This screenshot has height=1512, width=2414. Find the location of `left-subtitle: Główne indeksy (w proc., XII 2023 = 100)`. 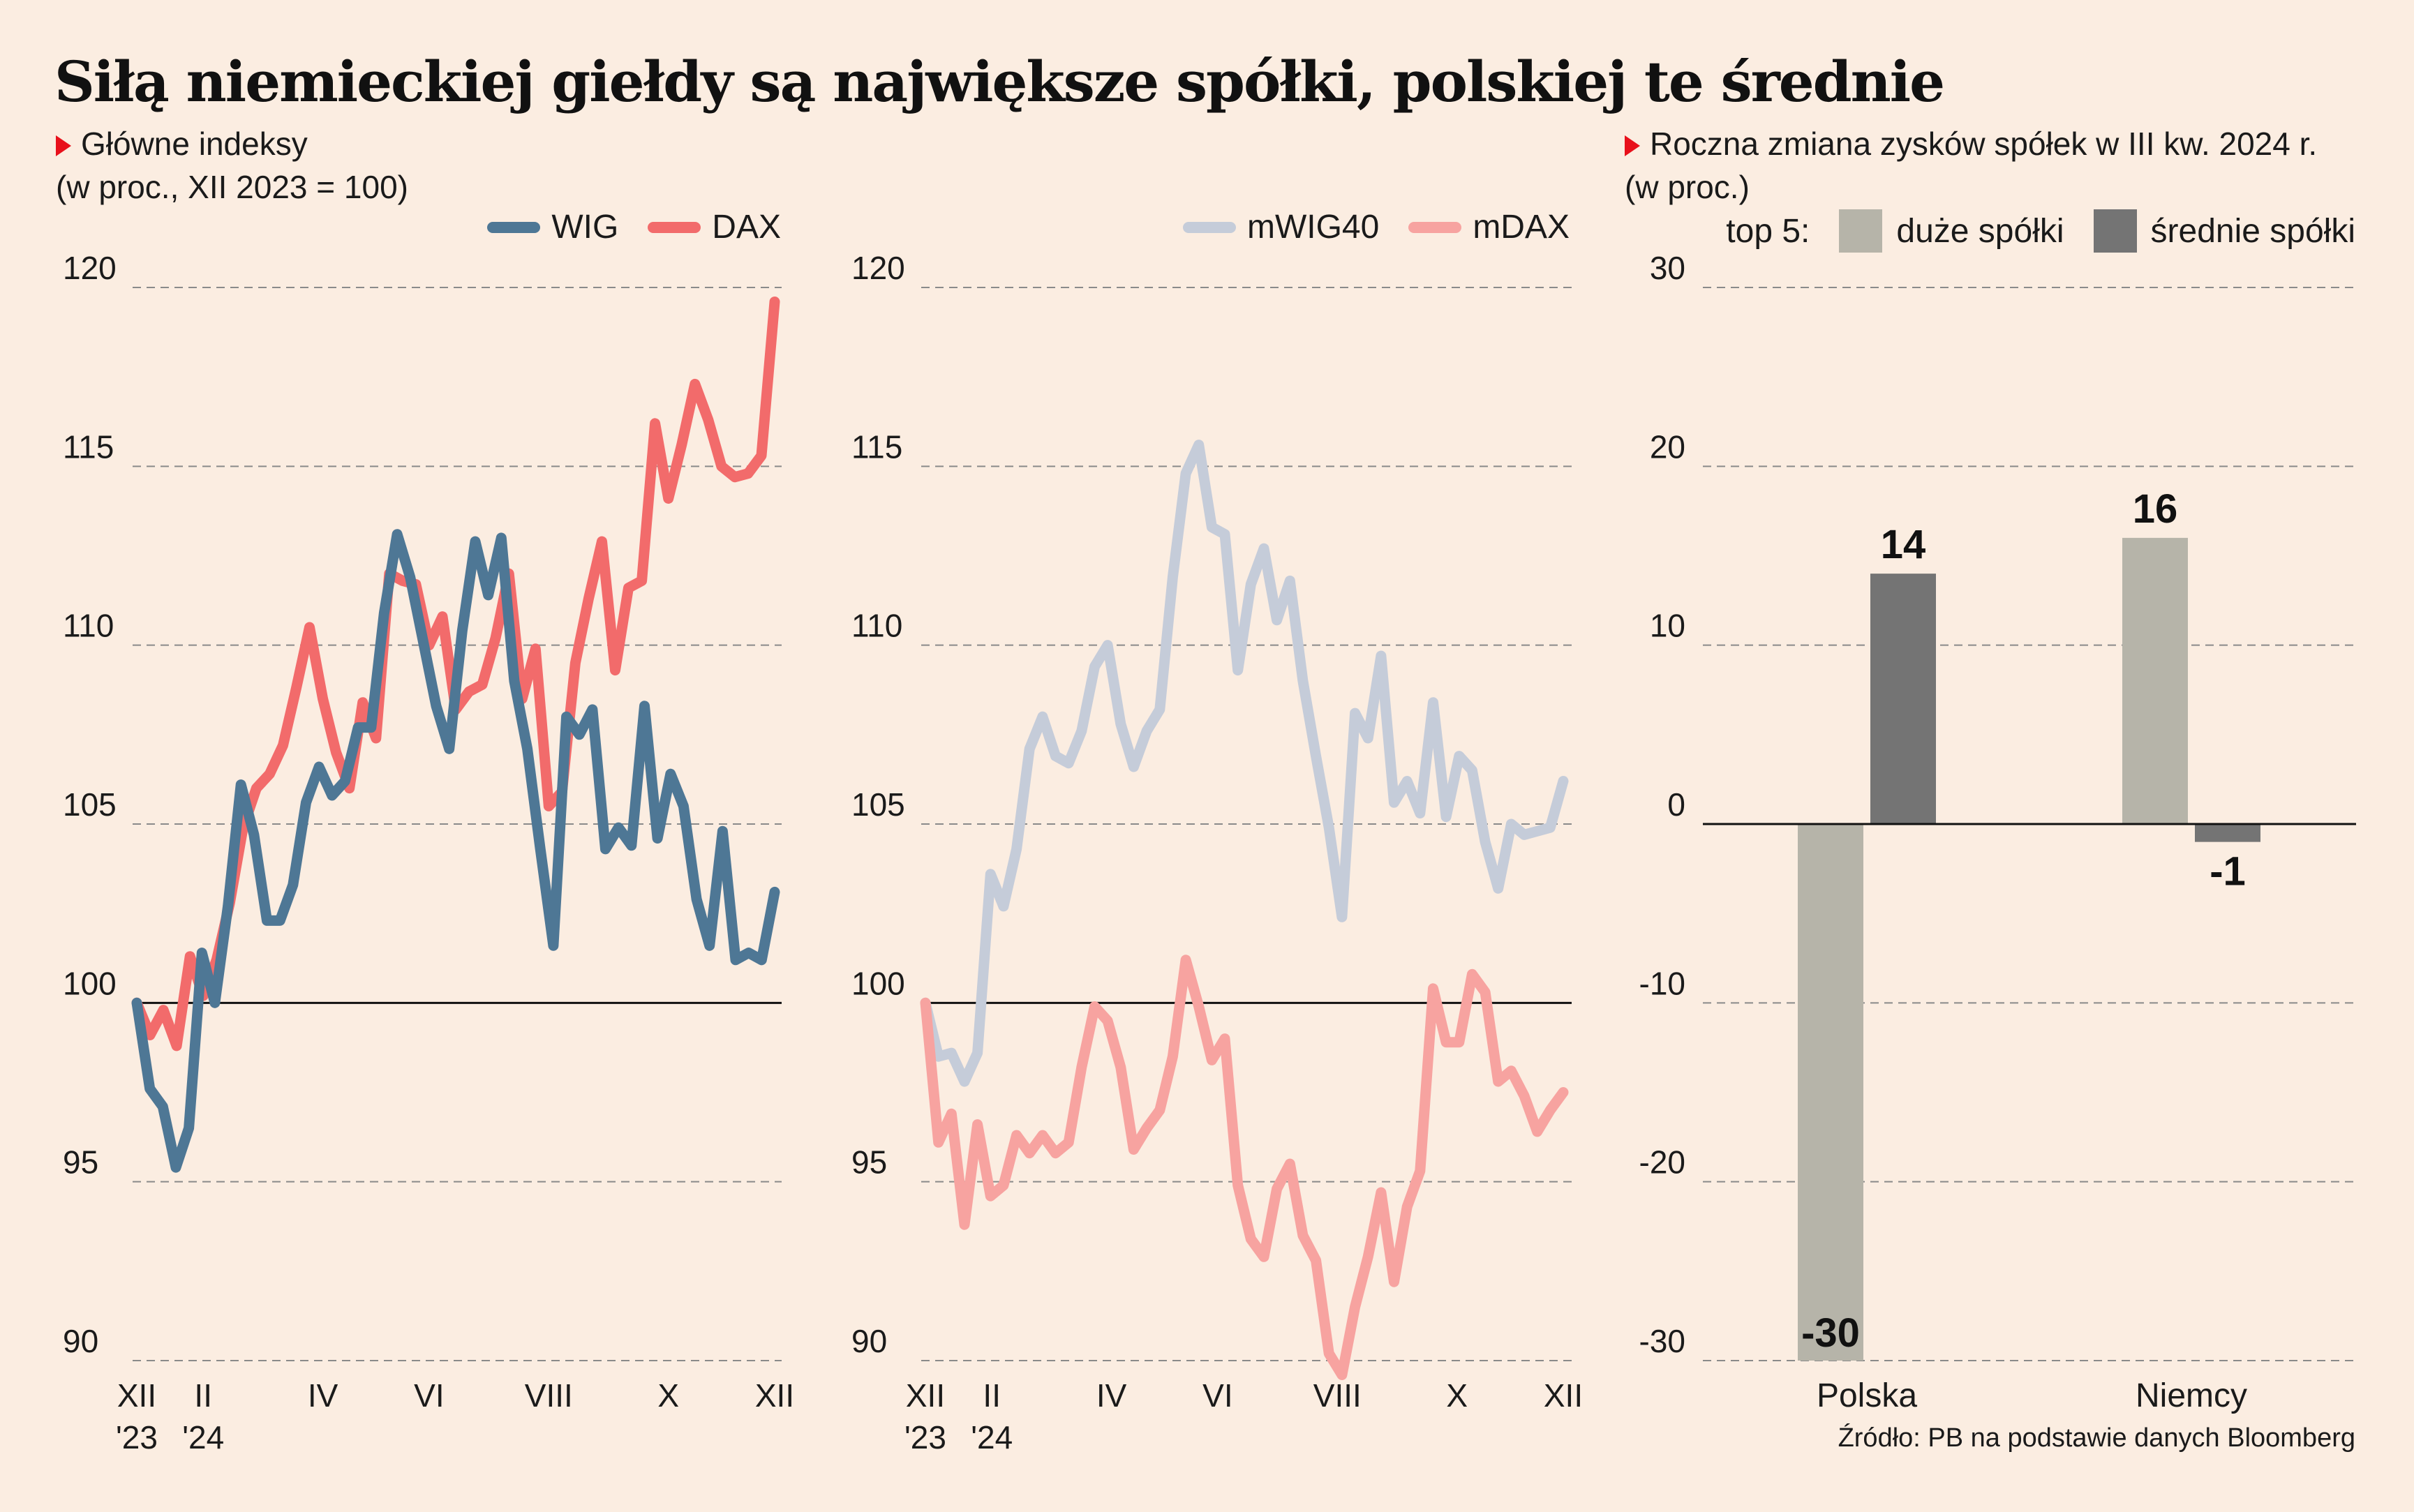

left-subtitle: Główne indeksy (w proc., XII 2023 = 100) is located at coordinates (232, 165).